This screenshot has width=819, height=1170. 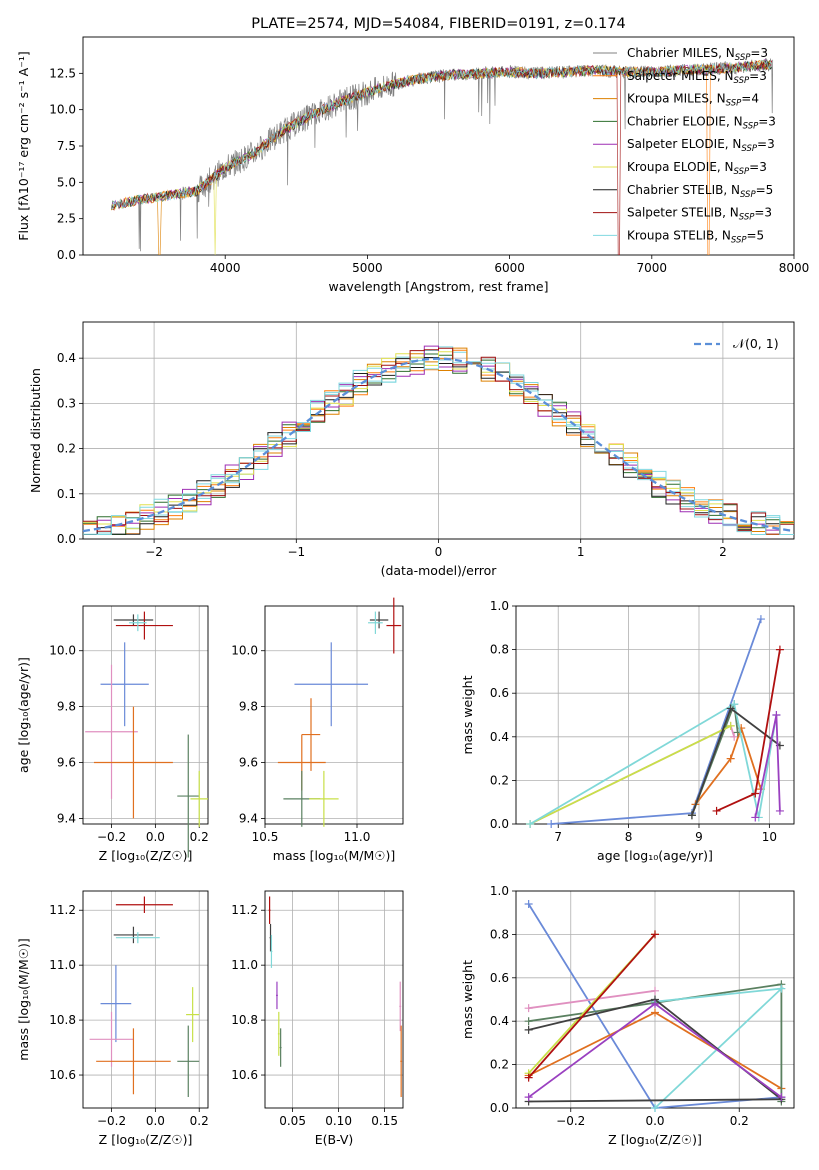 I want to click on y-tick-label: 7.5, so click(x=66, y=146).